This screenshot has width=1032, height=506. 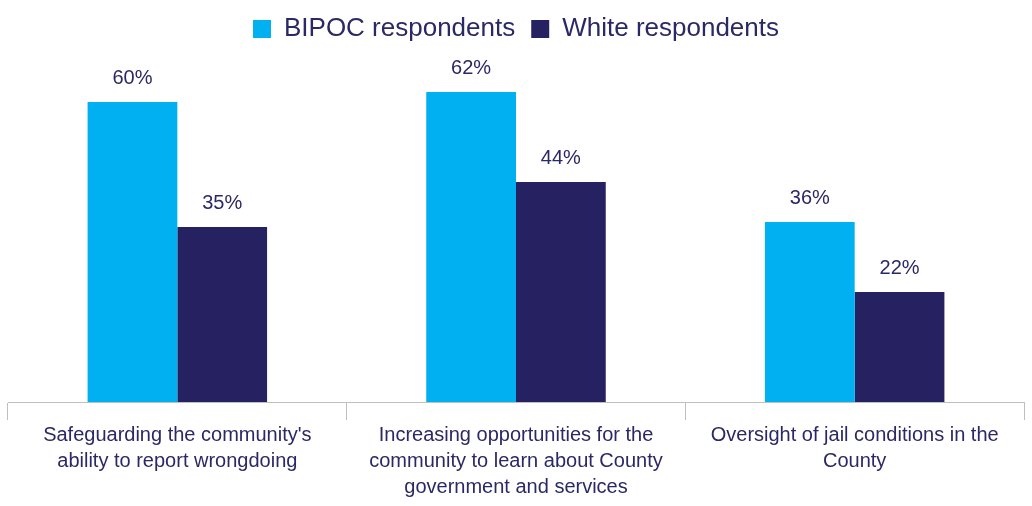 I want to click on data-label: 44%, so click(x=561, y=156).